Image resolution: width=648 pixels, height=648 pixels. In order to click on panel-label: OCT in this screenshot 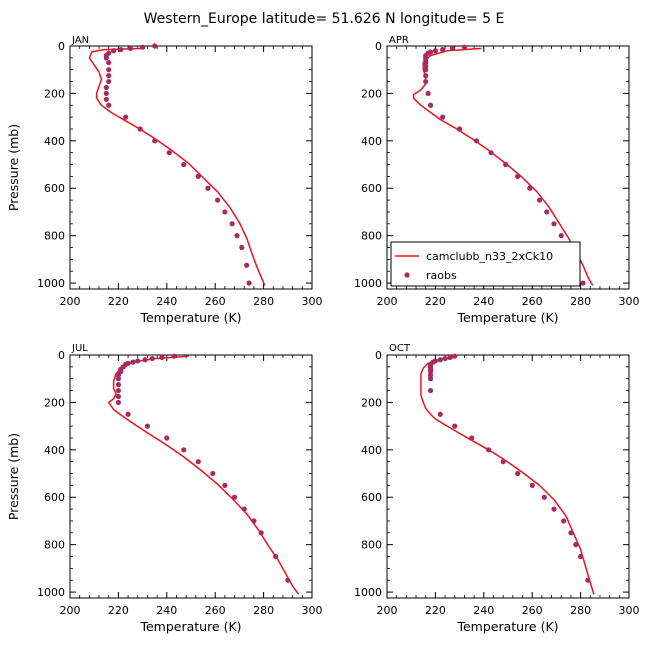, I will do `click(400, 348)`.